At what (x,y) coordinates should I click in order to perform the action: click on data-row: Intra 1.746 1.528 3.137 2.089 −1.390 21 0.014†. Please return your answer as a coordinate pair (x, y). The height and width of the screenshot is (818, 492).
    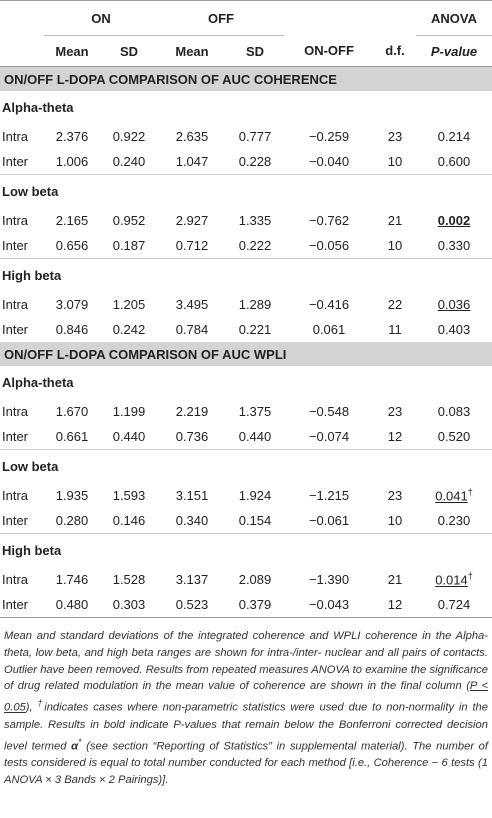
    Looking at the image, I should click on (246, 579).